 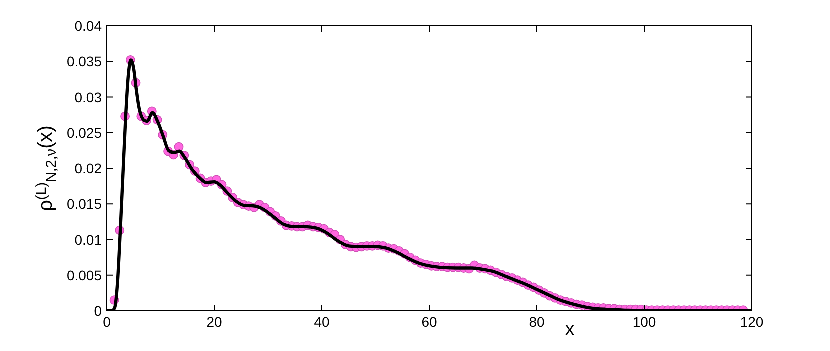 I want to click on y-tick-label: 0.035, so click(x=84, y=62).